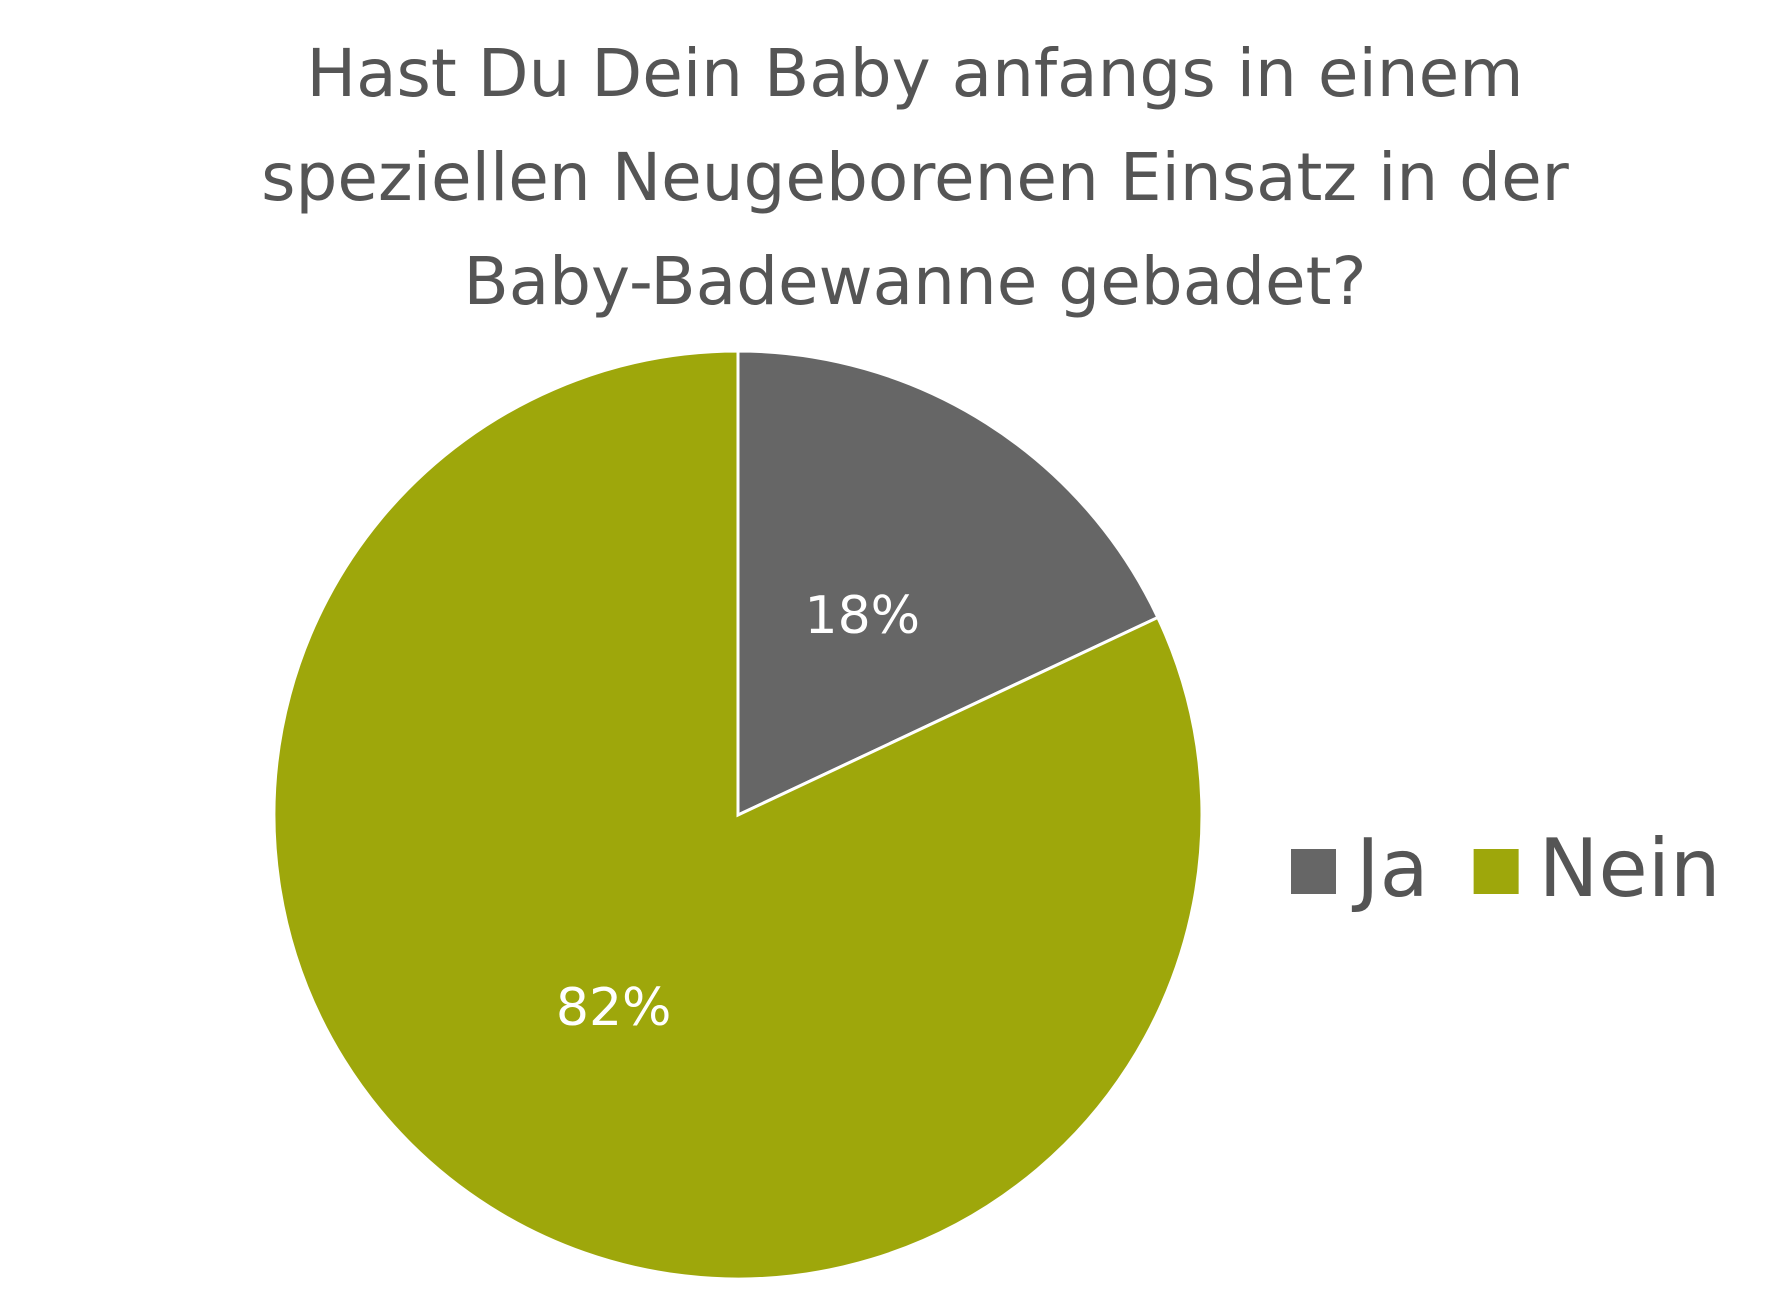 The image size is (1766, 1297). What do you see at coordinates (948, 583) in the screenshot?
I see `pie-slice` at bounding box center [948, 583].